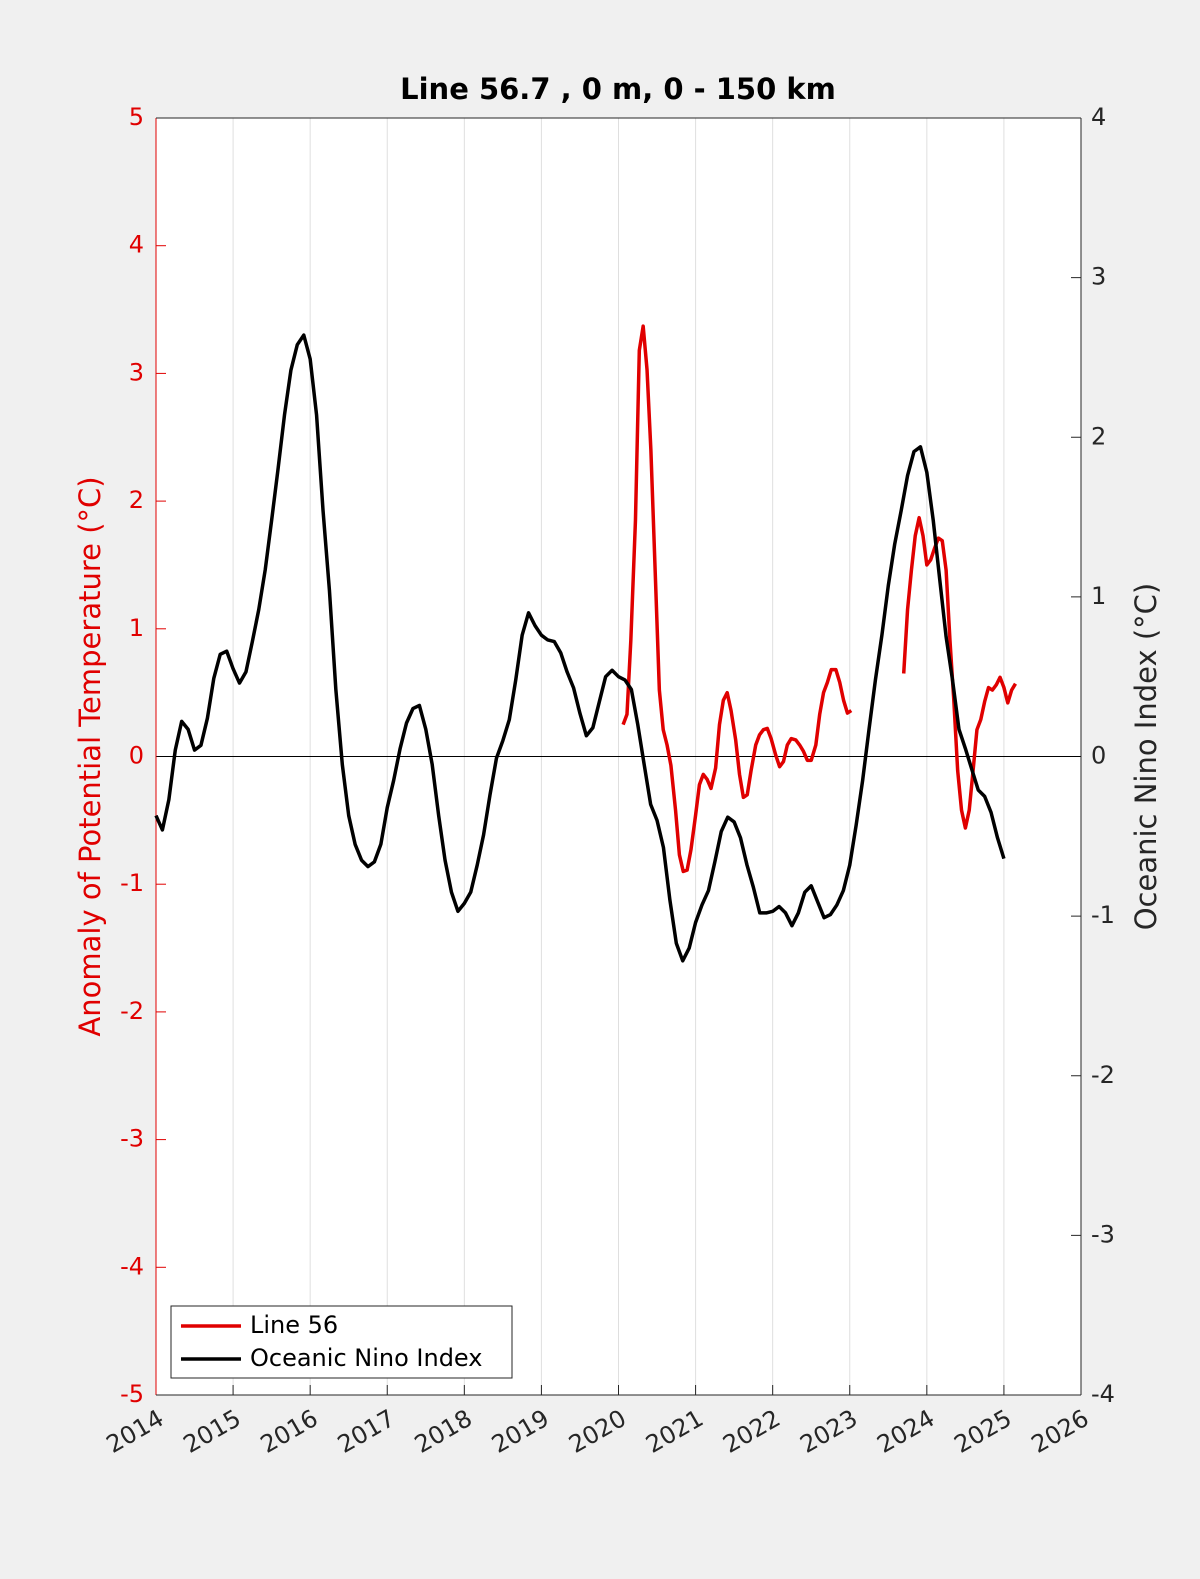 The width and height of the screenshot is (1200, 1579). I want to click on y2-tick-label: 1, so click(1098, 596).